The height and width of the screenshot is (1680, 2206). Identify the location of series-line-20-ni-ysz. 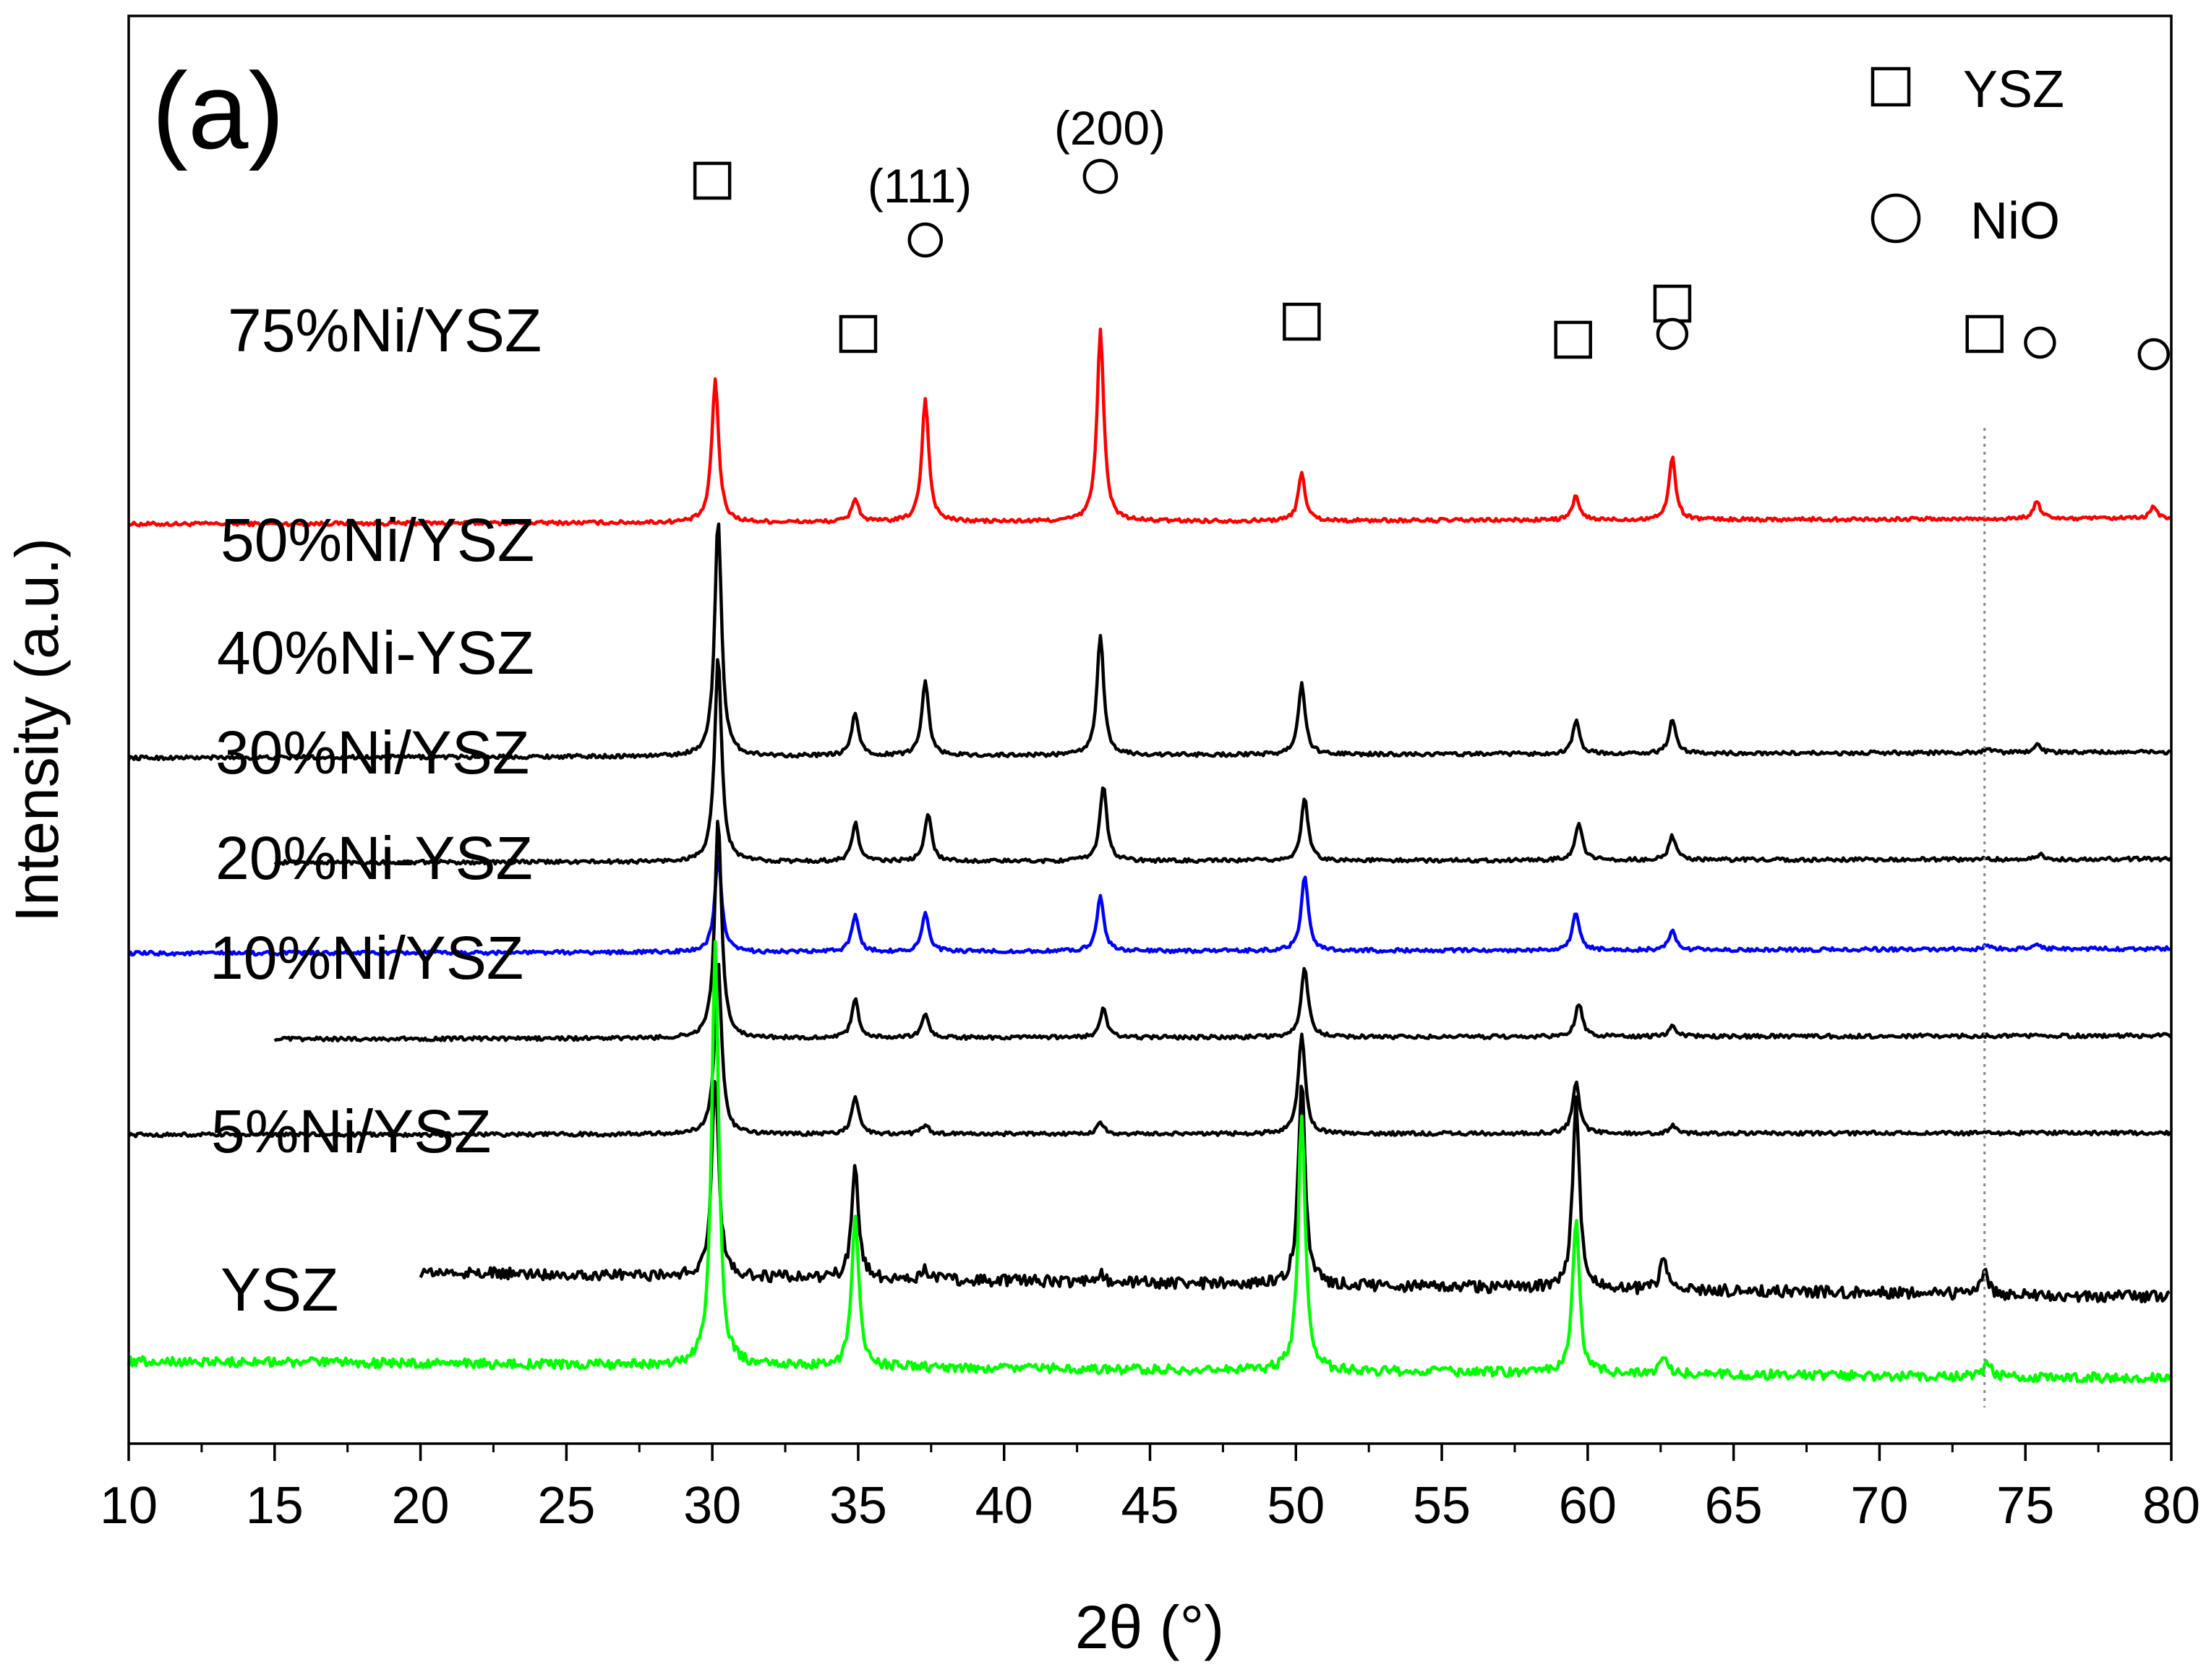
(1222, 931).